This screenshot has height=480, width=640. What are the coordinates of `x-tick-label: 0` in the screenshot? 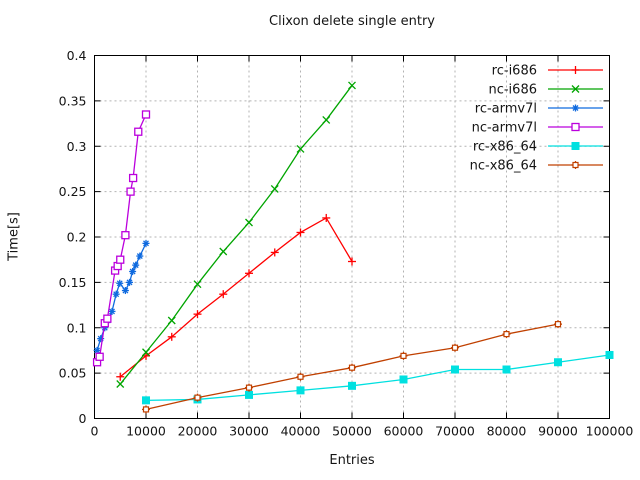 It's located at (95, 431).